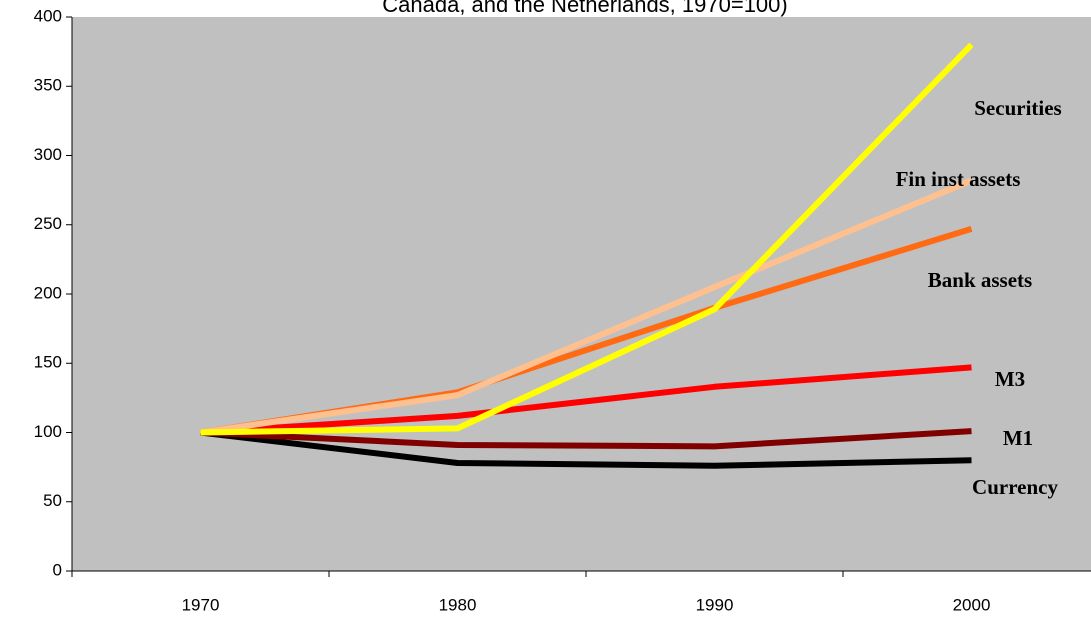 The width and height of the screenshot is (1091, 623). What do you see at coordinates (980, 280) in the screenshot?
I see `series-label: Bank assets` at bounding box center [980, 280].